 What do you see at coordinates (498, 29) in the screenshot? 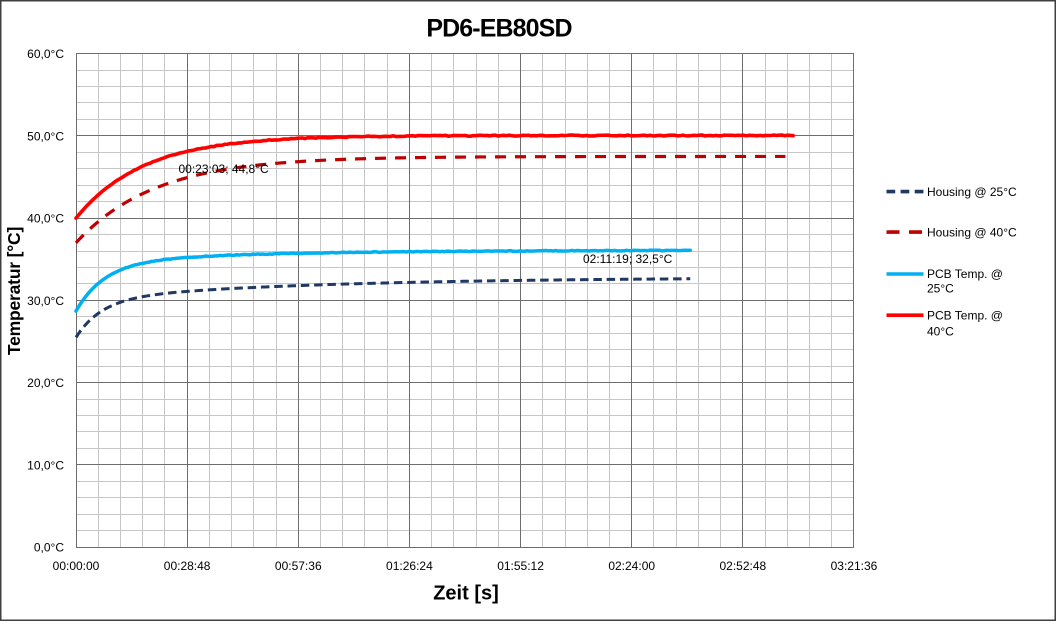
I see `svg-text: PD6-EB80SD` at bounding box center [498, 29].